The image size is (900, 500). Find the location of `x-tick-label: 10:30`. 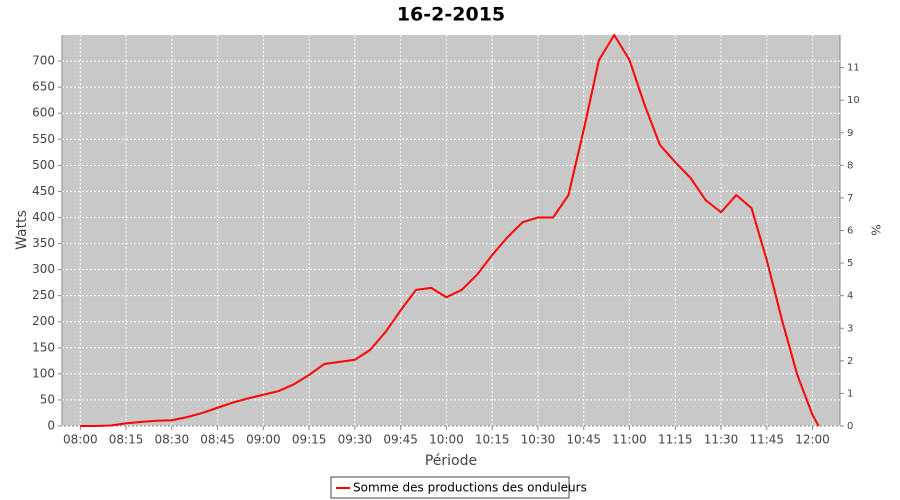

x-tick-label: 10:30 is located at coordinates (538, 440).